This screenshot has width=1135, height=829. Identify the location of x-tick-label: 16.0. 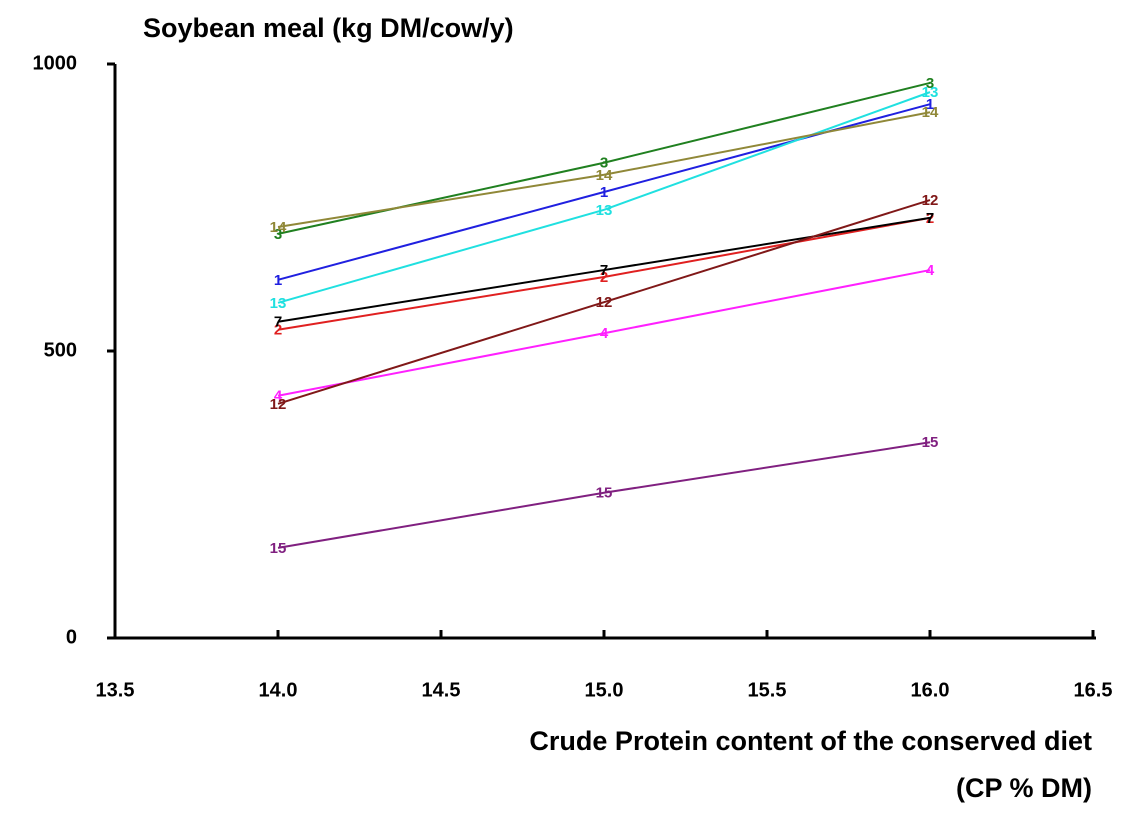
(930, 690).